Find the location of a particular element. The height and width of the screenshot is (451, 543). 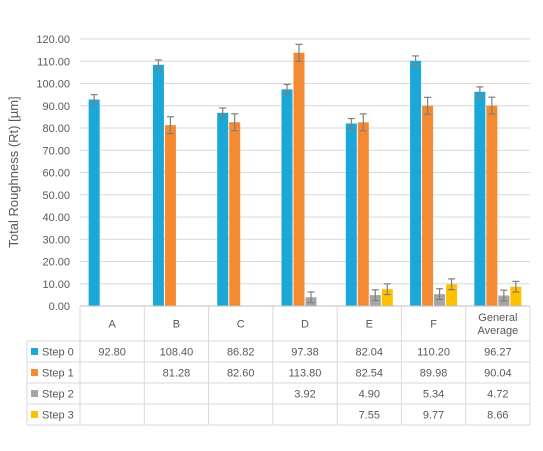

bar-step-1-general-average is located at coordinates (492, 205).